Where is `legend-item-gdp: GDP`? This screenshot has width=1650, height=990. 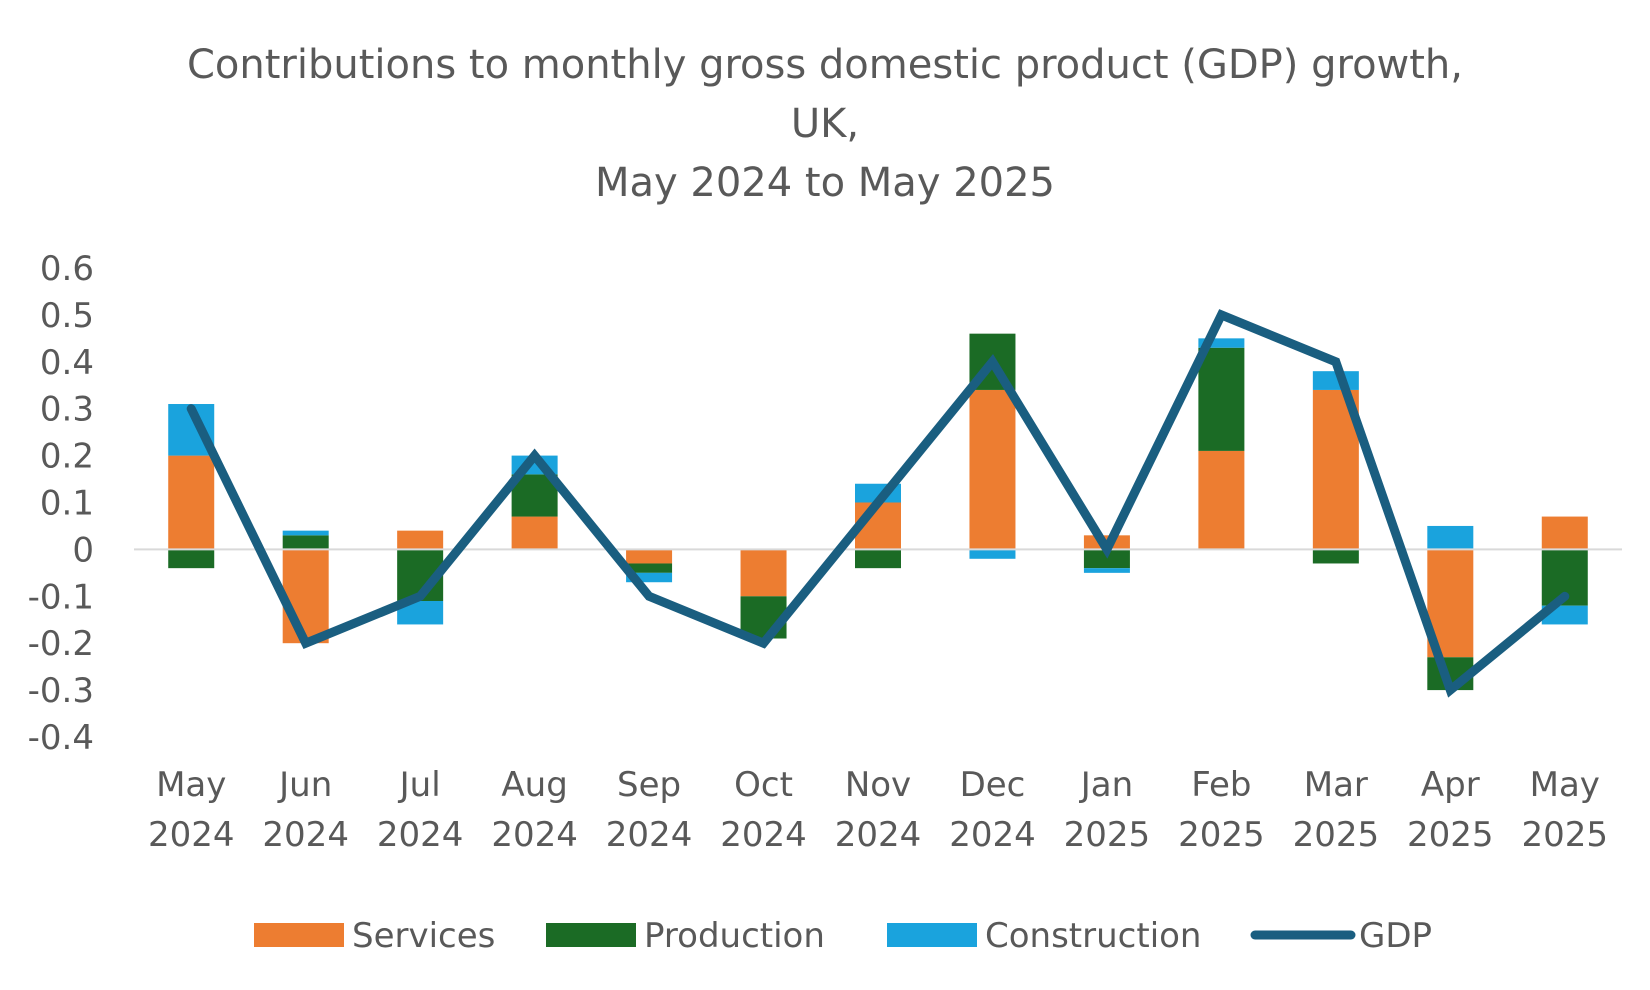 legend-item-gdp: GDP is located at coordinates (1341, 936).